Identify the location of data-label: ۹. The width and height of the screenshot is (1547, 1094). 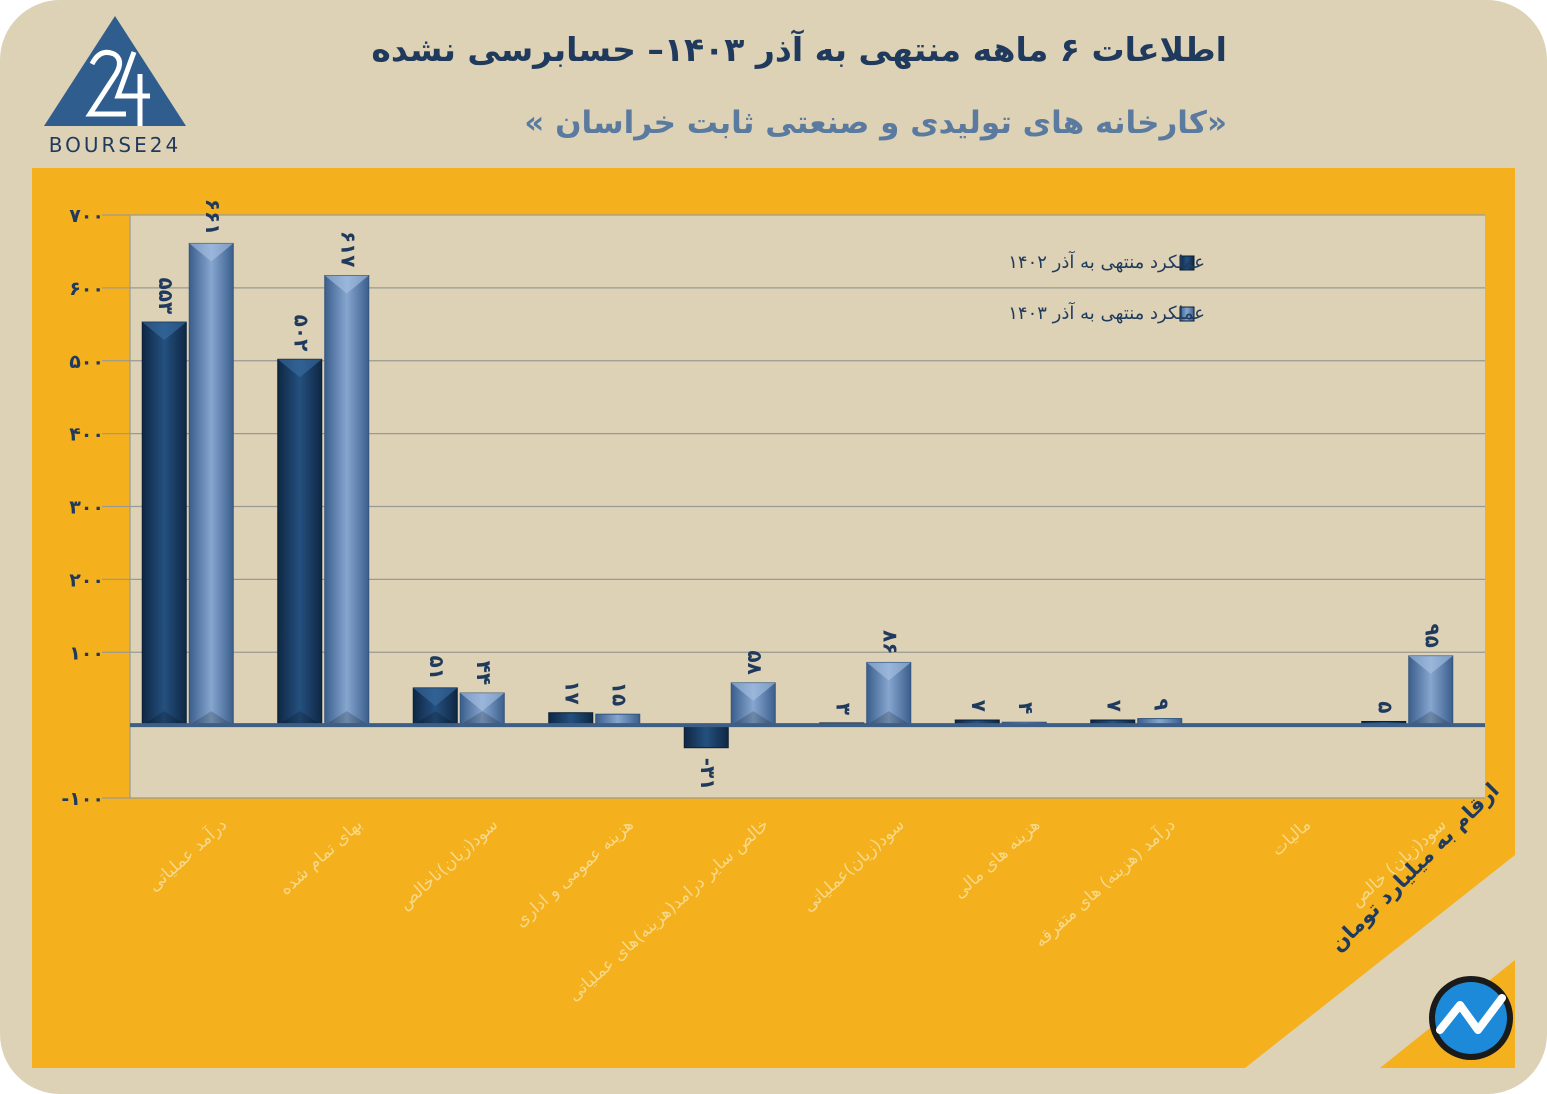
(1161, 704).